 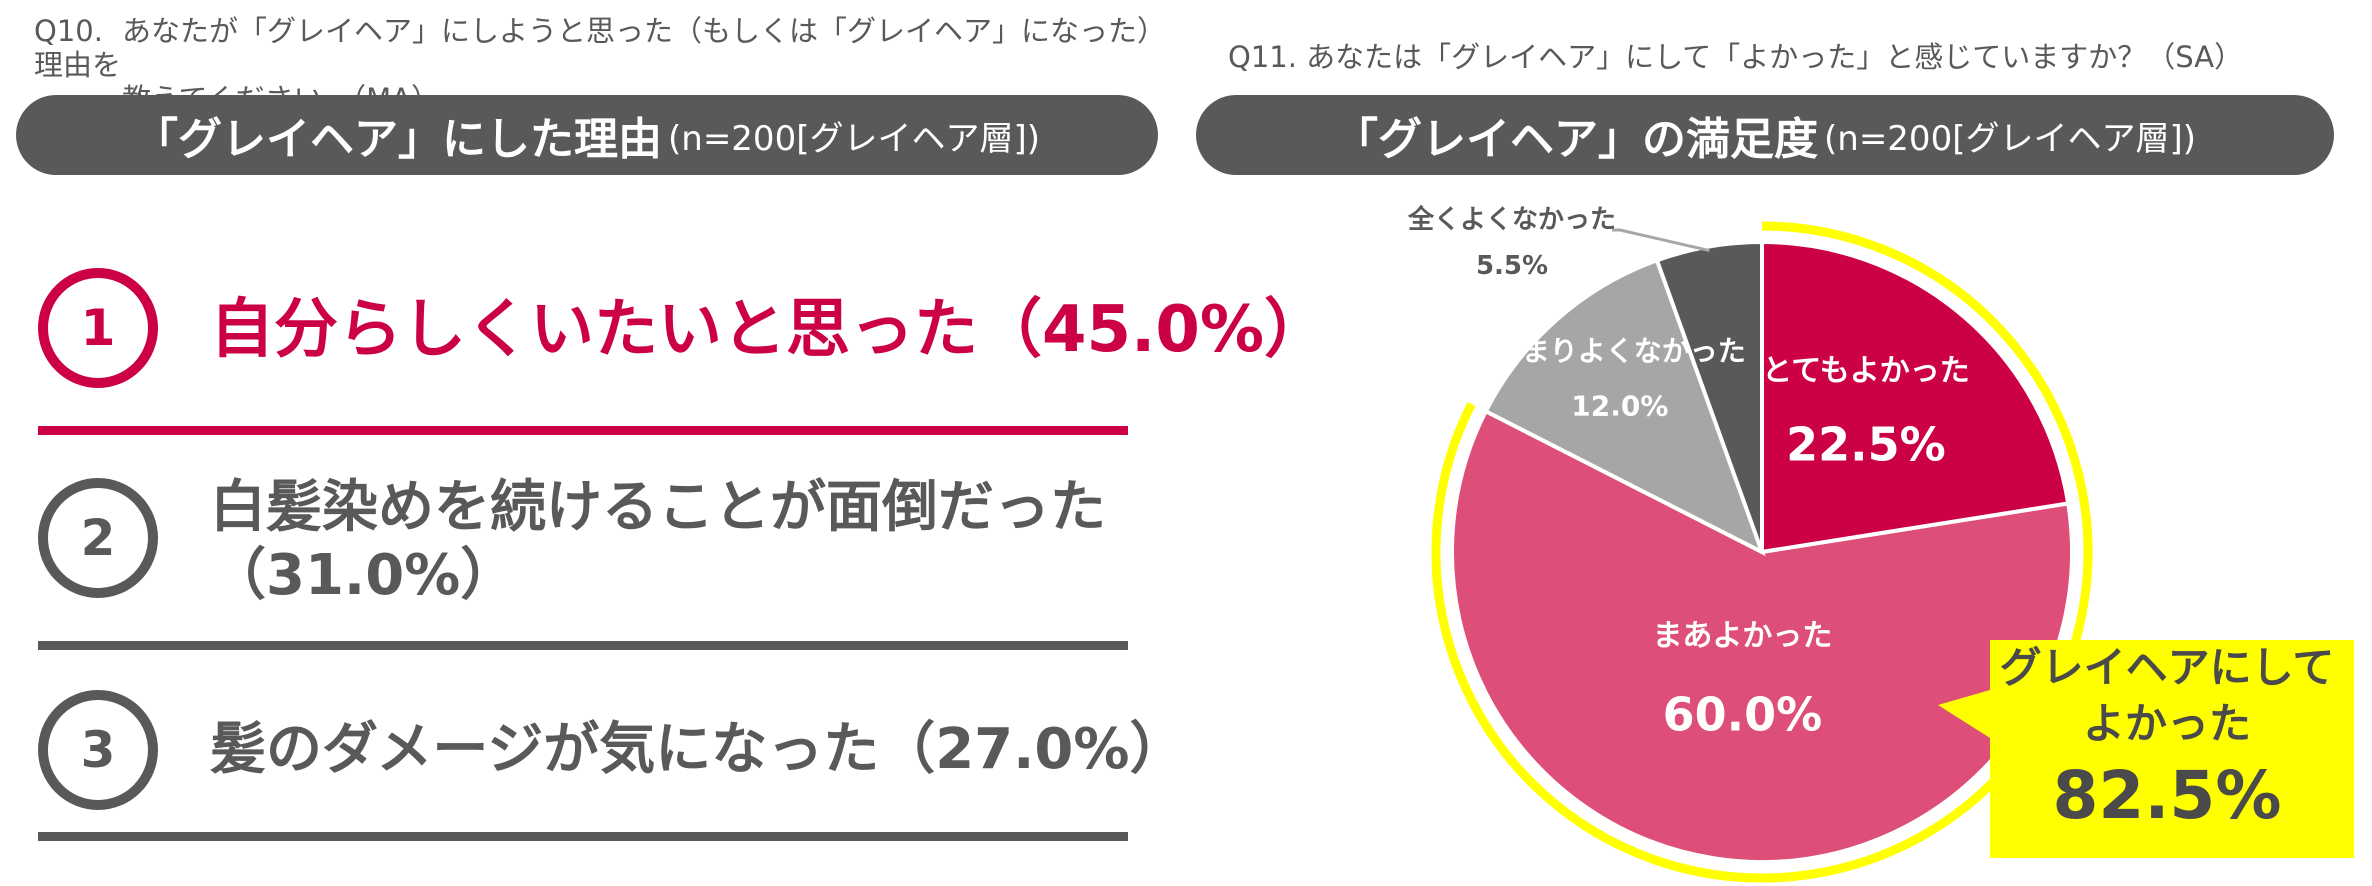 What do you see at coordinates (398, 139) in the screenshot?
I see `reason-banner-title: 「グレイヘア」にした理由` at bounding box center [398, 139].